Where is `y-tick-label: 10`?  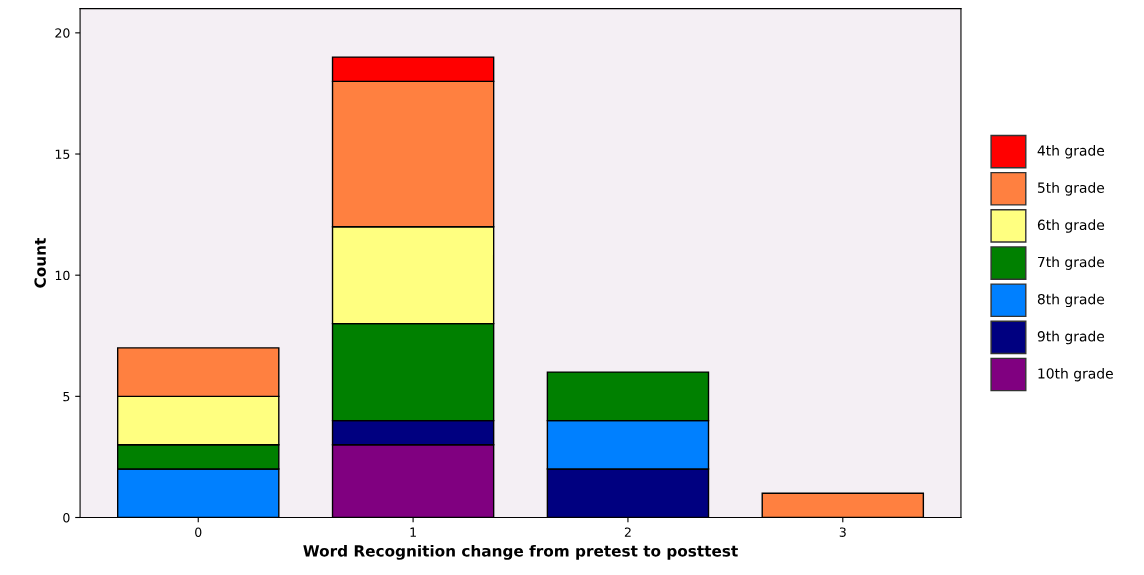 y-tick-label: 10 is located at coordinates (62, 275).